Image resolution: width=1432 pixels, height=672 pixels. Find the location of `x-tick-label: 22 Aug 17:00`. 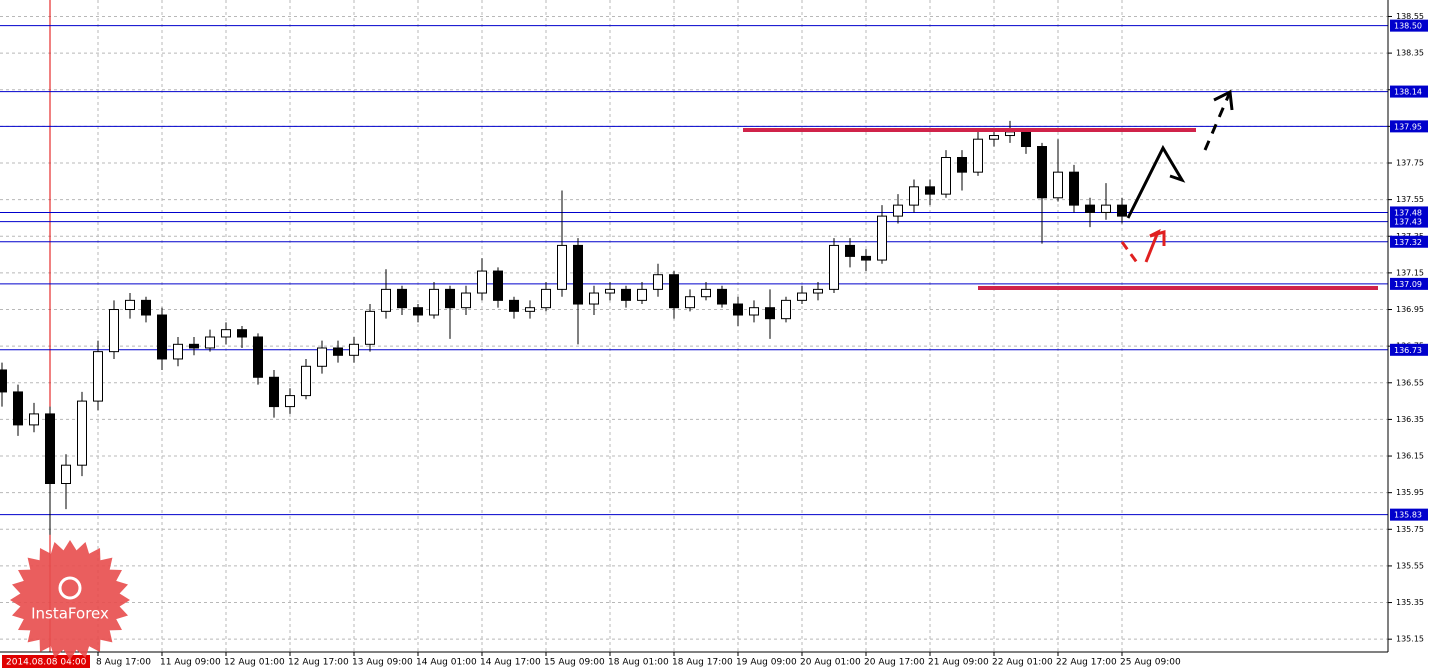

x-tick-label: 22 Aug 17:00 is located at coordinates (1086, 663).